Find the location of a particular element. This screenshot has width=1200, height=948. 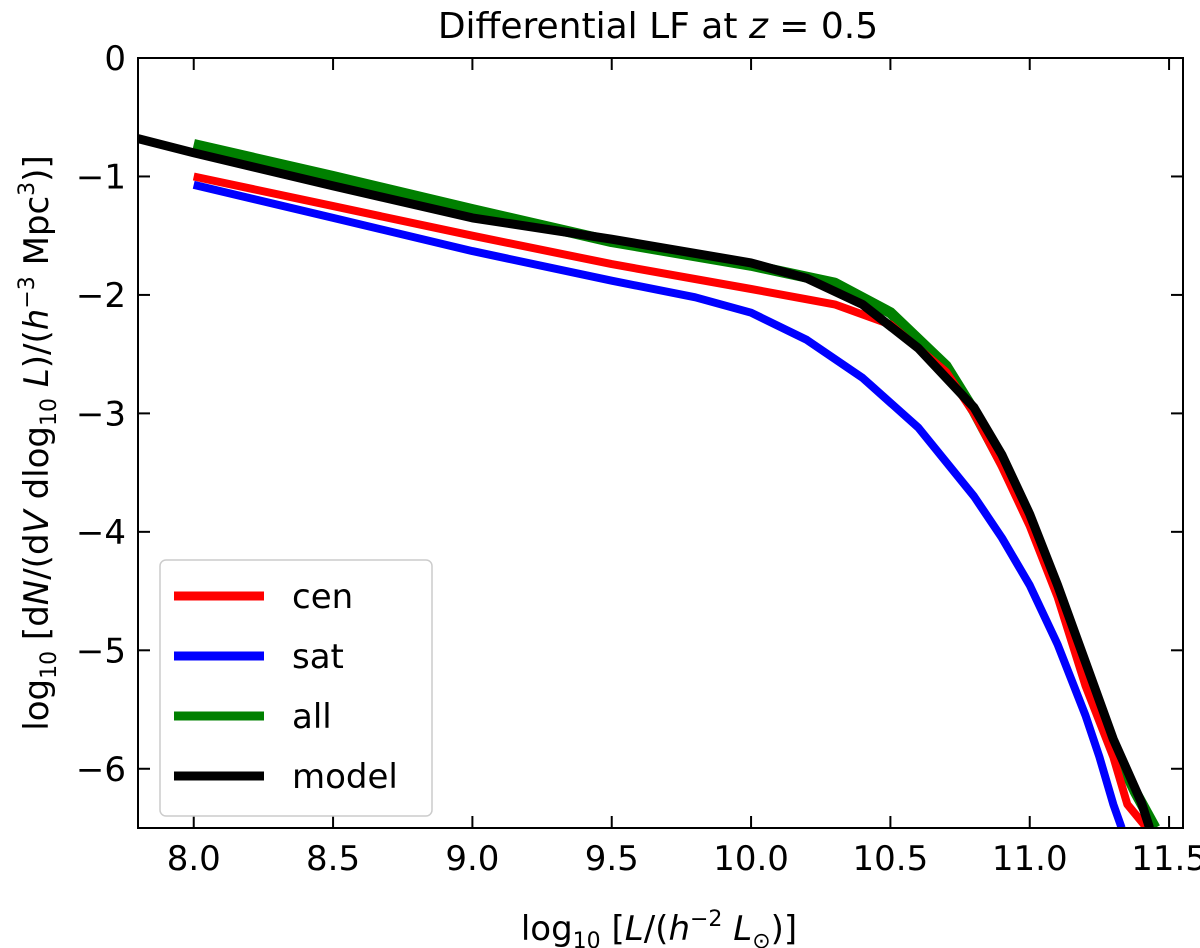

x-axis-label: log10 [L/(h−2 L⊙)] is located at coordinates (659, 927).